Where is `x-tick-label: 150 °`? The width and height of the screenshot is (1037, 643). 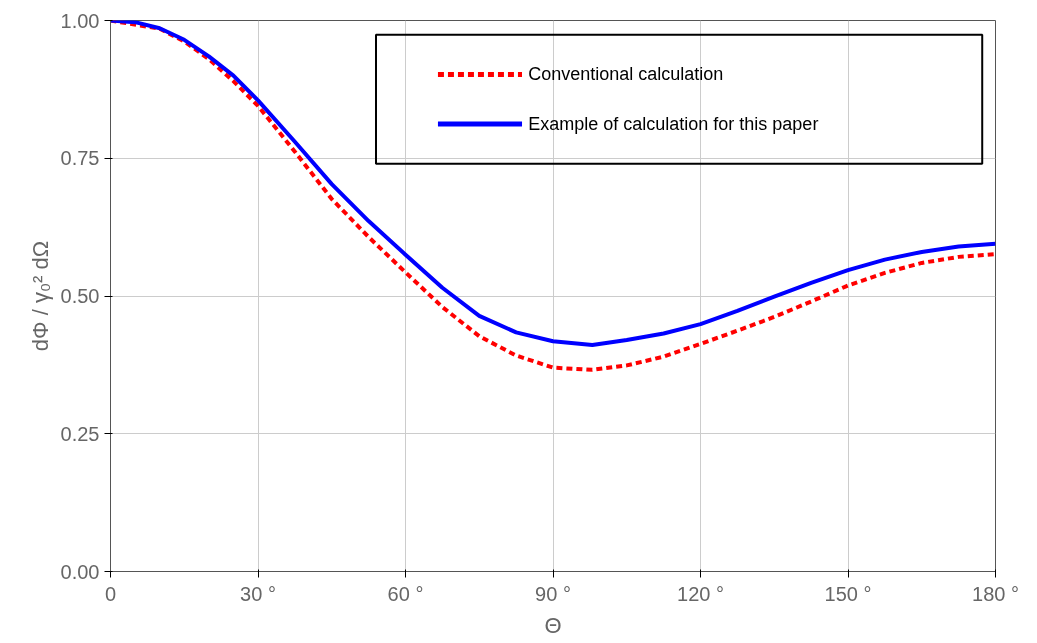
x-tick-label: 150 ° is located at coordinates (848, 593).